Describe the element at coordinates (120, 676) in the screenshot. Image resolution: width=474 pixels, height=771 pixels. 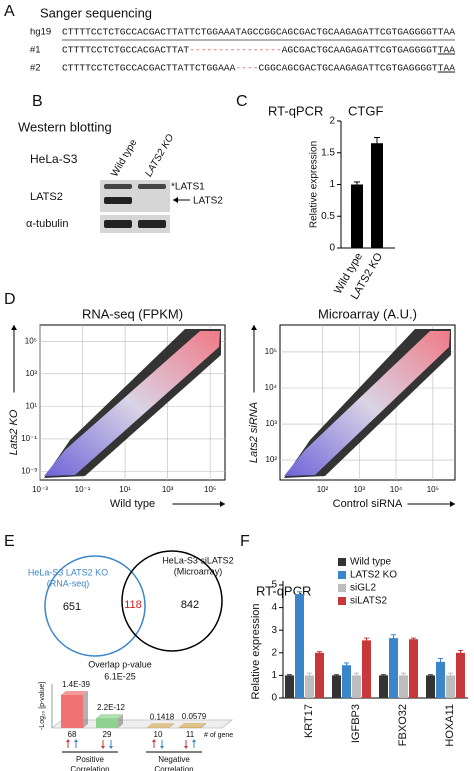
I see `overlap-p: 6.1E-25` at that location.